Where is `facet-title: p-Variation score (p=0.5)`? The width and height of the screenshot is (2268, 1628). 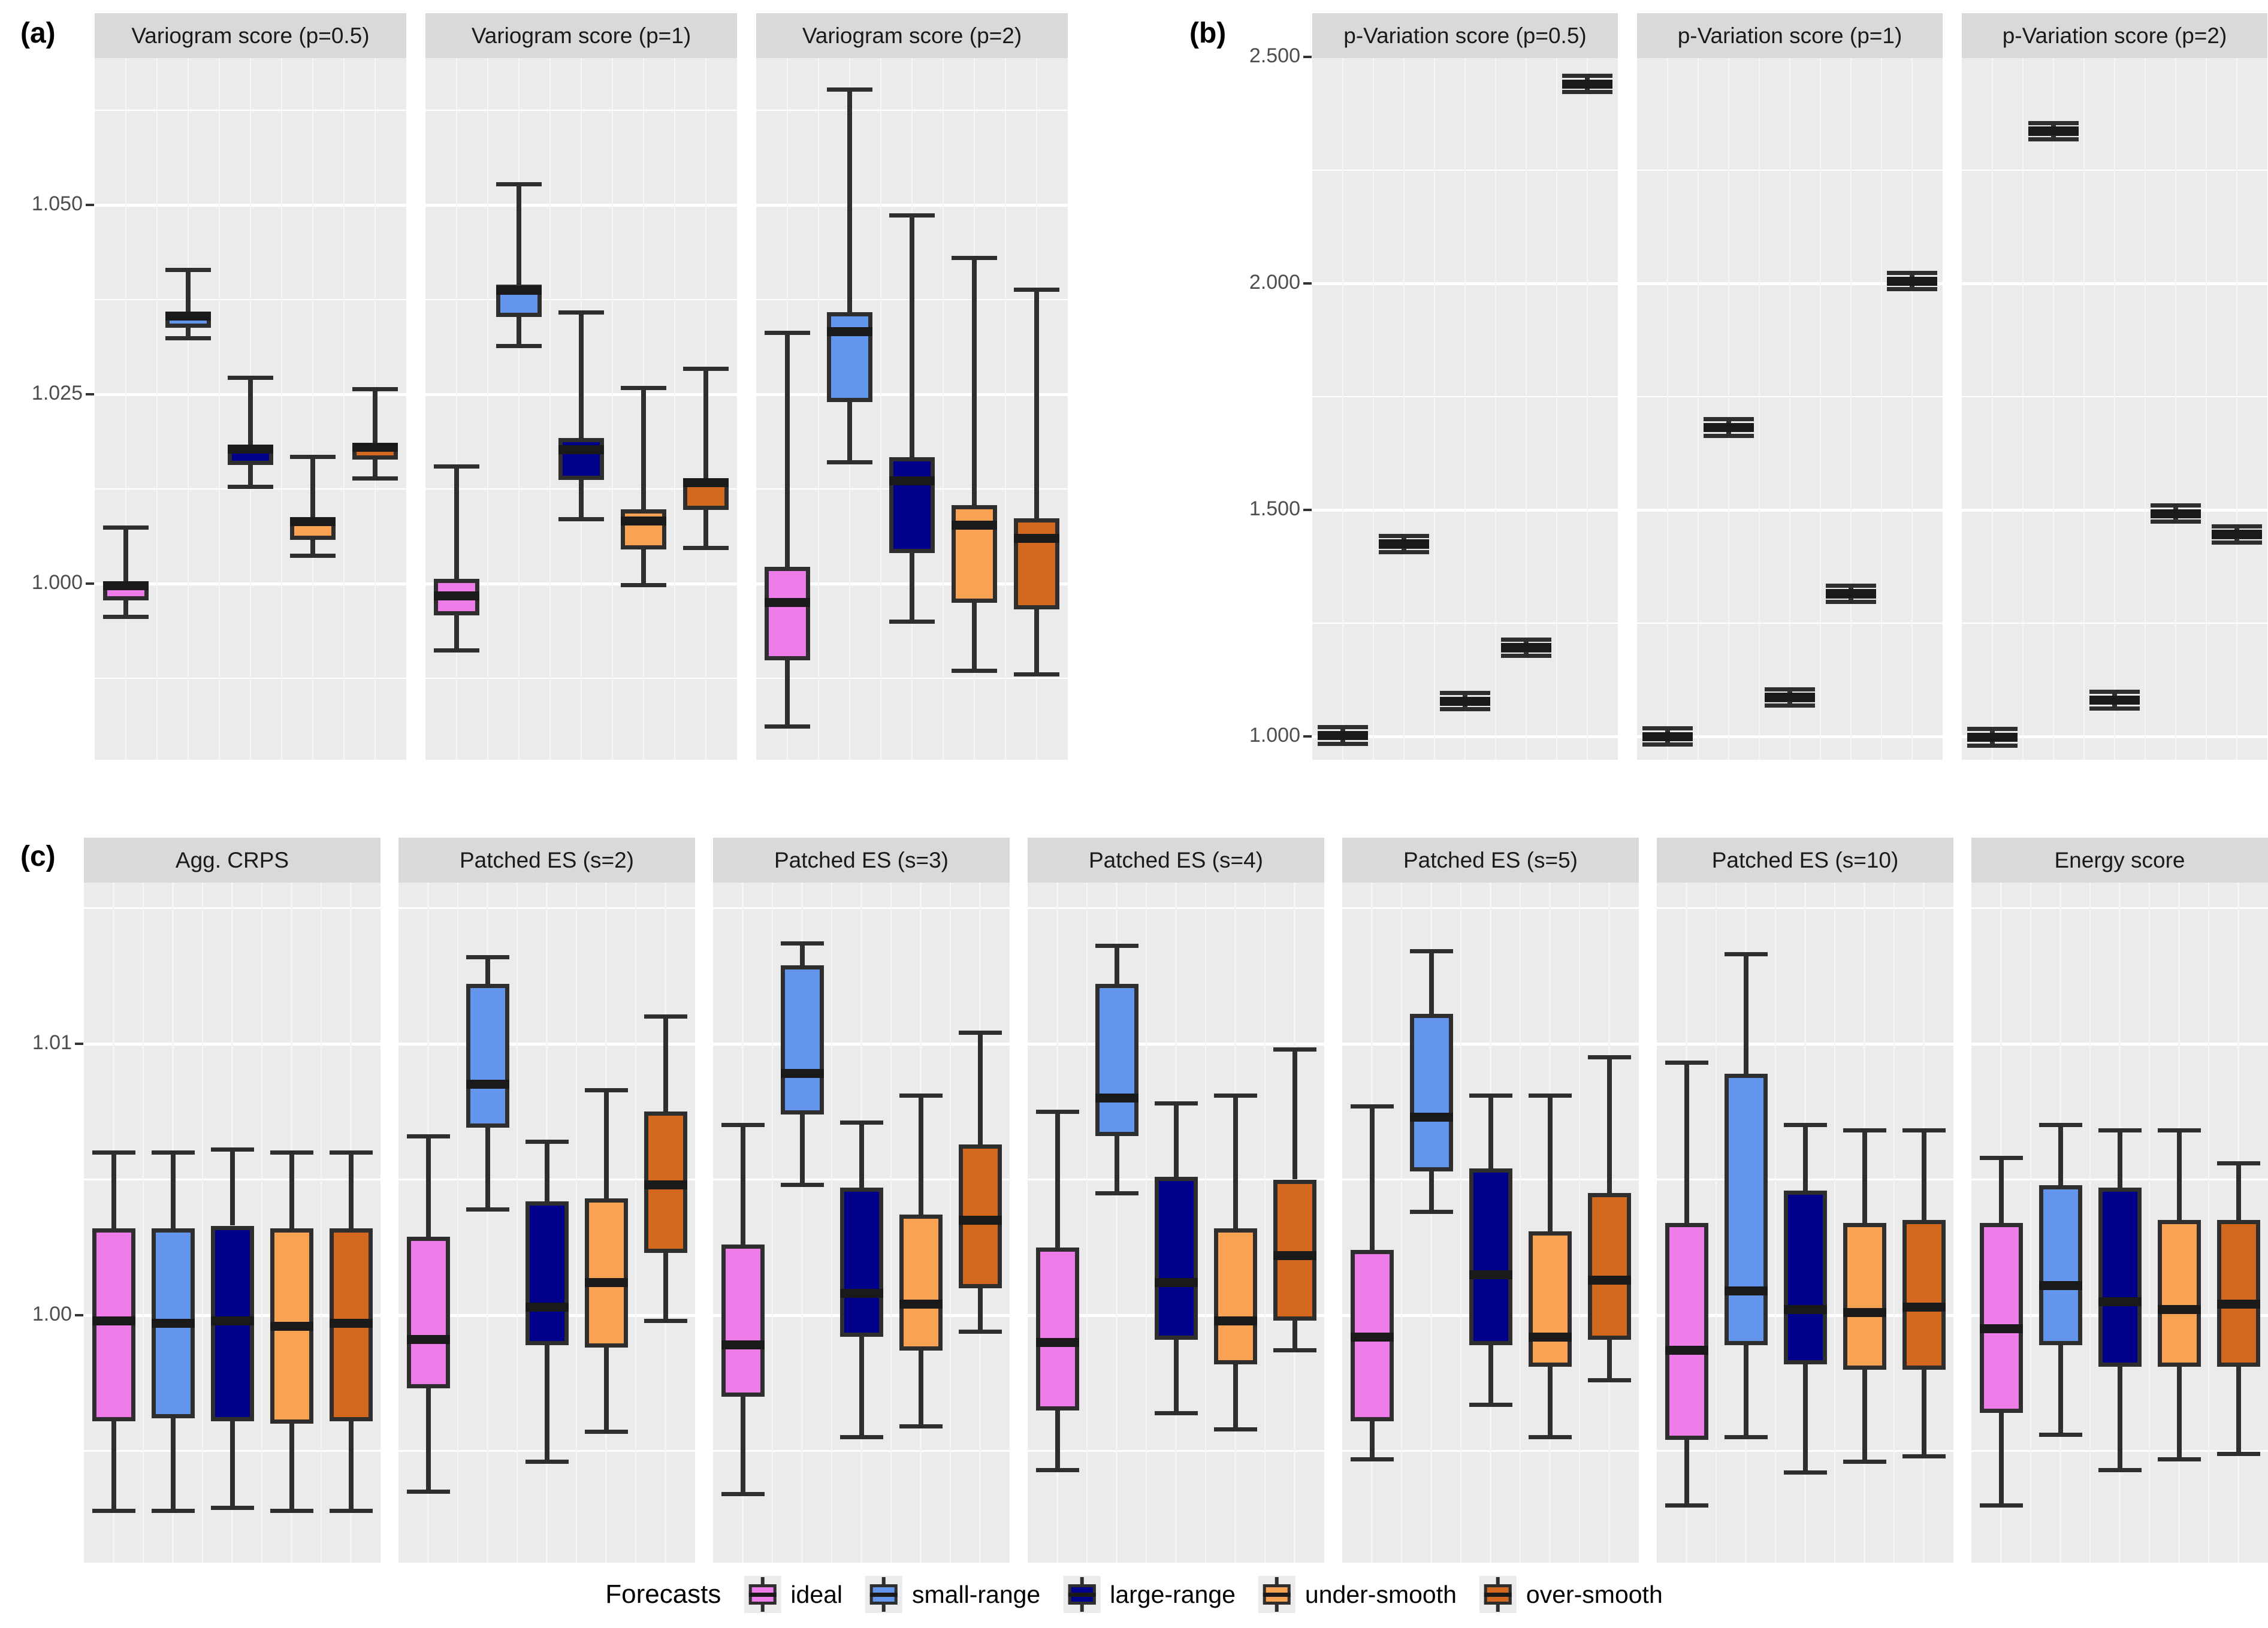
facet-title: p-Variation score (p=0.5) is located at coordinates (1465, 35).